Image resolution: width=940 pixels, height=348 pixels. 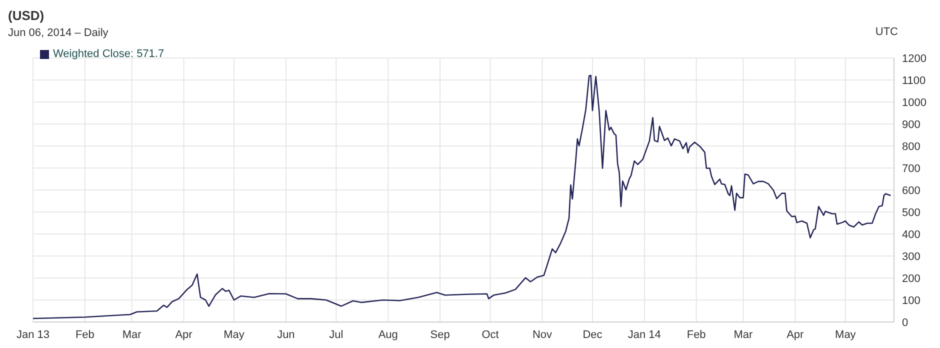 What do you see at coordinates (58, 33) in the screenshot?
I see `chart-subtitle: Jun 06, 2014 – Daily` at bounding box center [58, 33].